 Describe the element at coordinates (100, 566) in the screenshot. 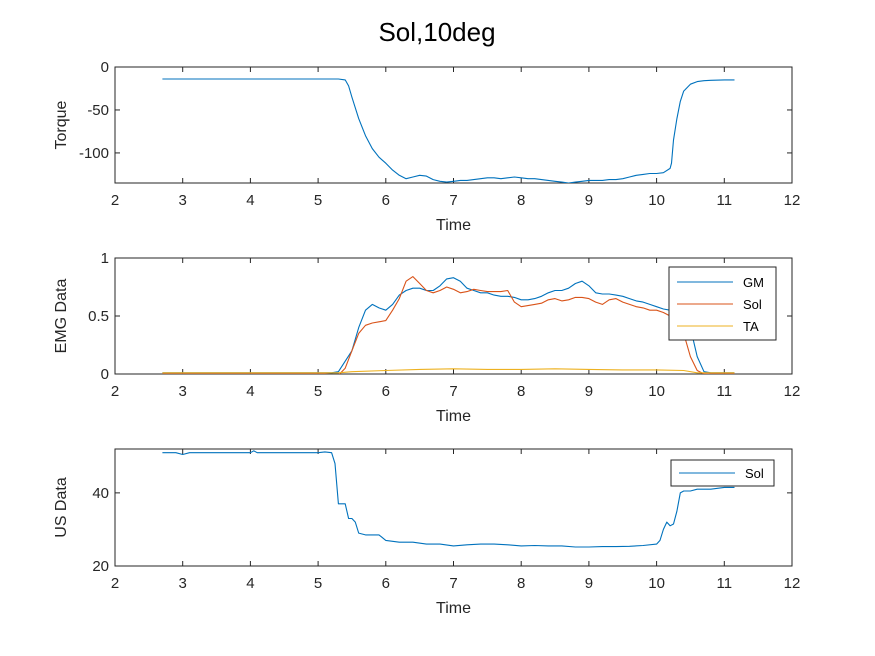

I see `y-tick-label: 20` at that location.